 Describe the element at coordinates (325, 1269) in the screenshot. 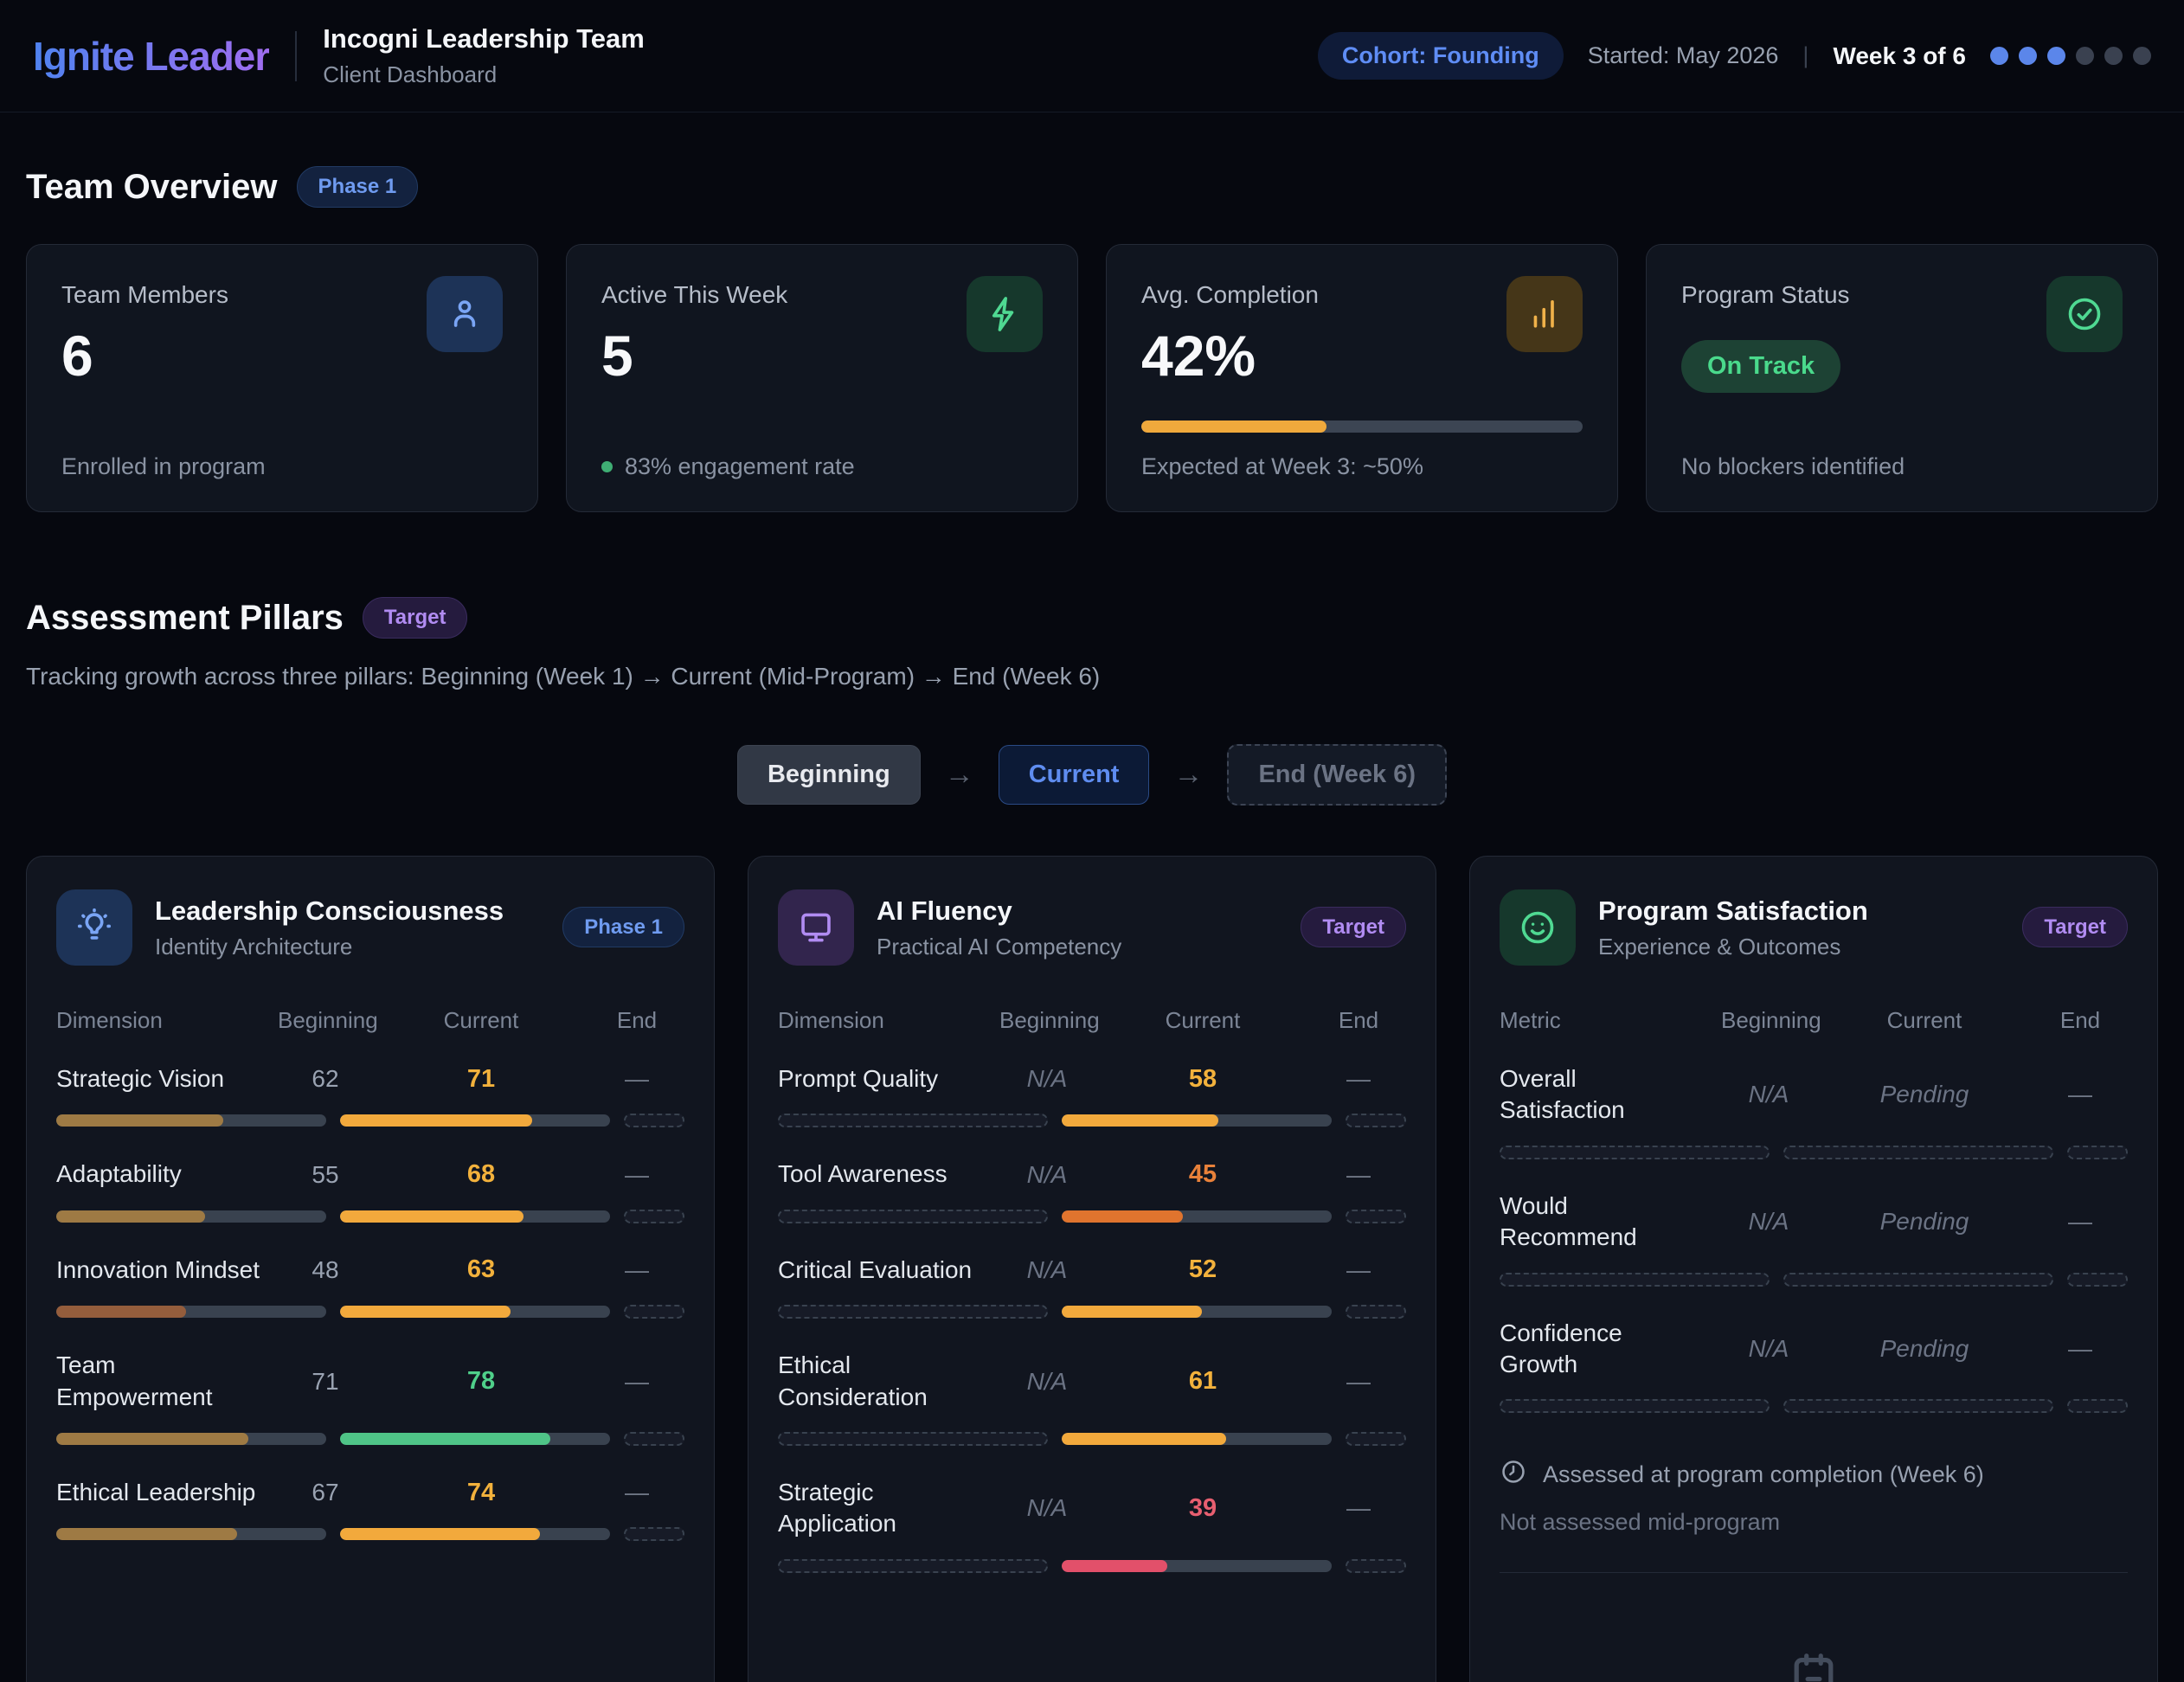

I see `beginning-value: 48` at that location.